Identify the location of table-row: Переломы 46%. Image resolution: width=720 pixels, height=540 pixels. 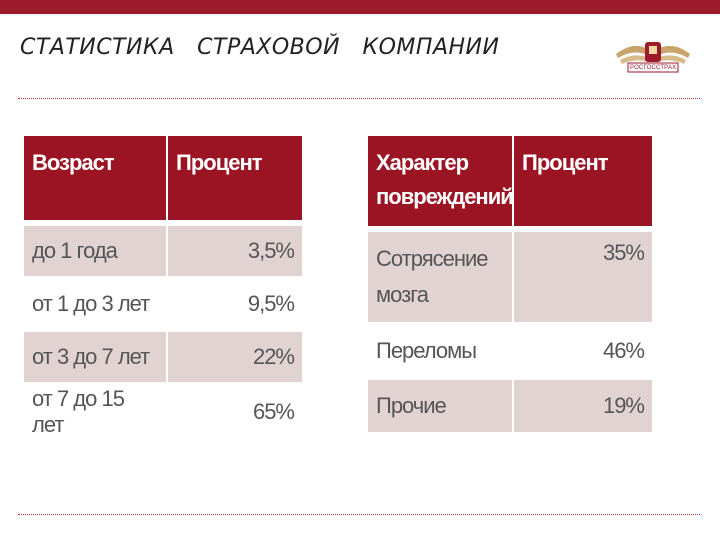
(510, 351).